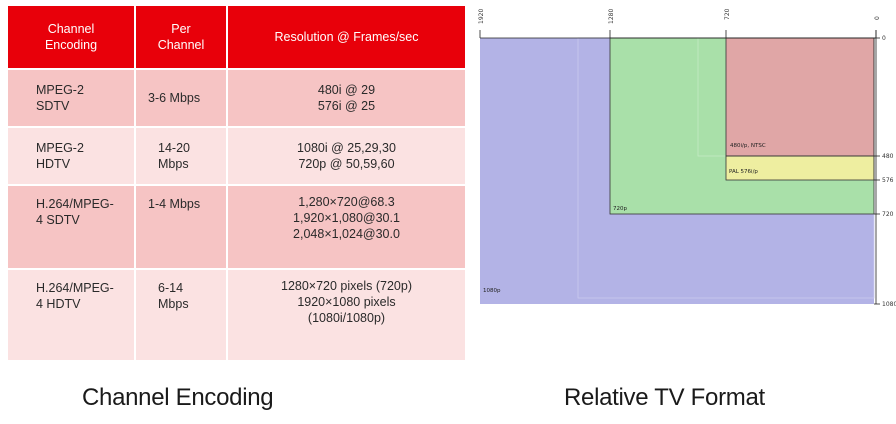  Describe the element at coordinates (664, 397) in the screenshot. I see `relative-tv-format-caption: Relative TV Format` at that location.